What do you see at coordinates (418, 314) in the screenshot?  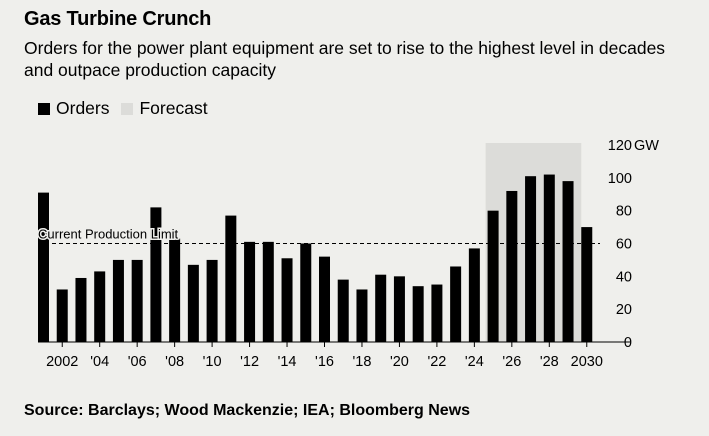 I see `bar-2021` at bounding box center [418, 314].